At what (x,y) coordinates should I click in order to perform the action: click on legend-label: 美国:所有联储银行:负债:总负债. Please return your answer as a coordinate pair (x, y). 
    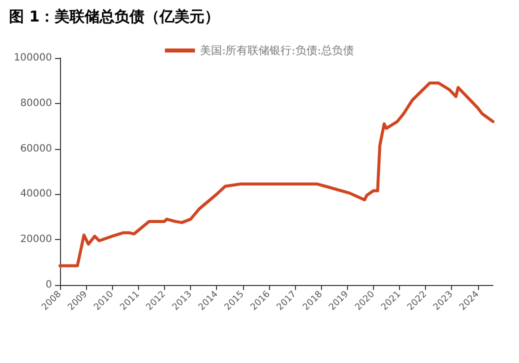
    Looking at the image, I should click on (277, 50).